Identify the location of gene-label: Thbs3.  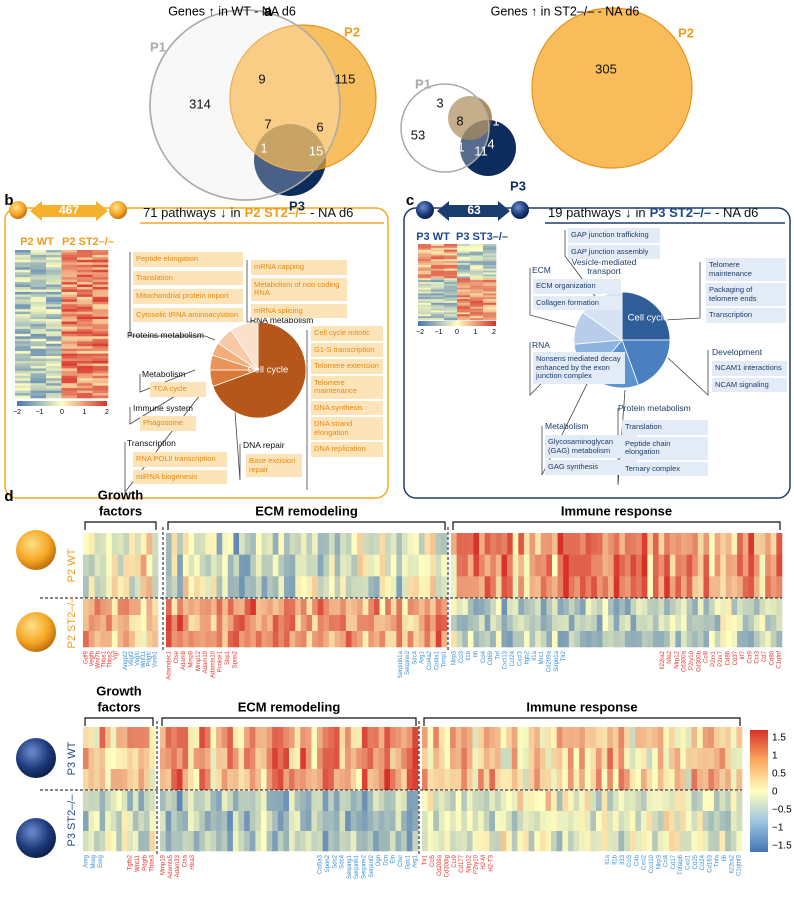
(153, 862).